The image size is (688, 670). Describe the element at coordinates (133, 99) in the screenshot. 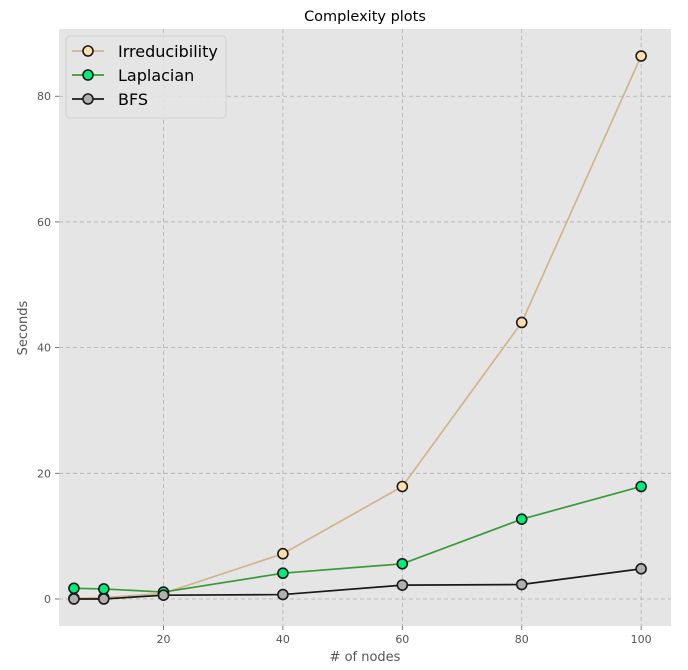

I see `legend-label: BFS` at that location.